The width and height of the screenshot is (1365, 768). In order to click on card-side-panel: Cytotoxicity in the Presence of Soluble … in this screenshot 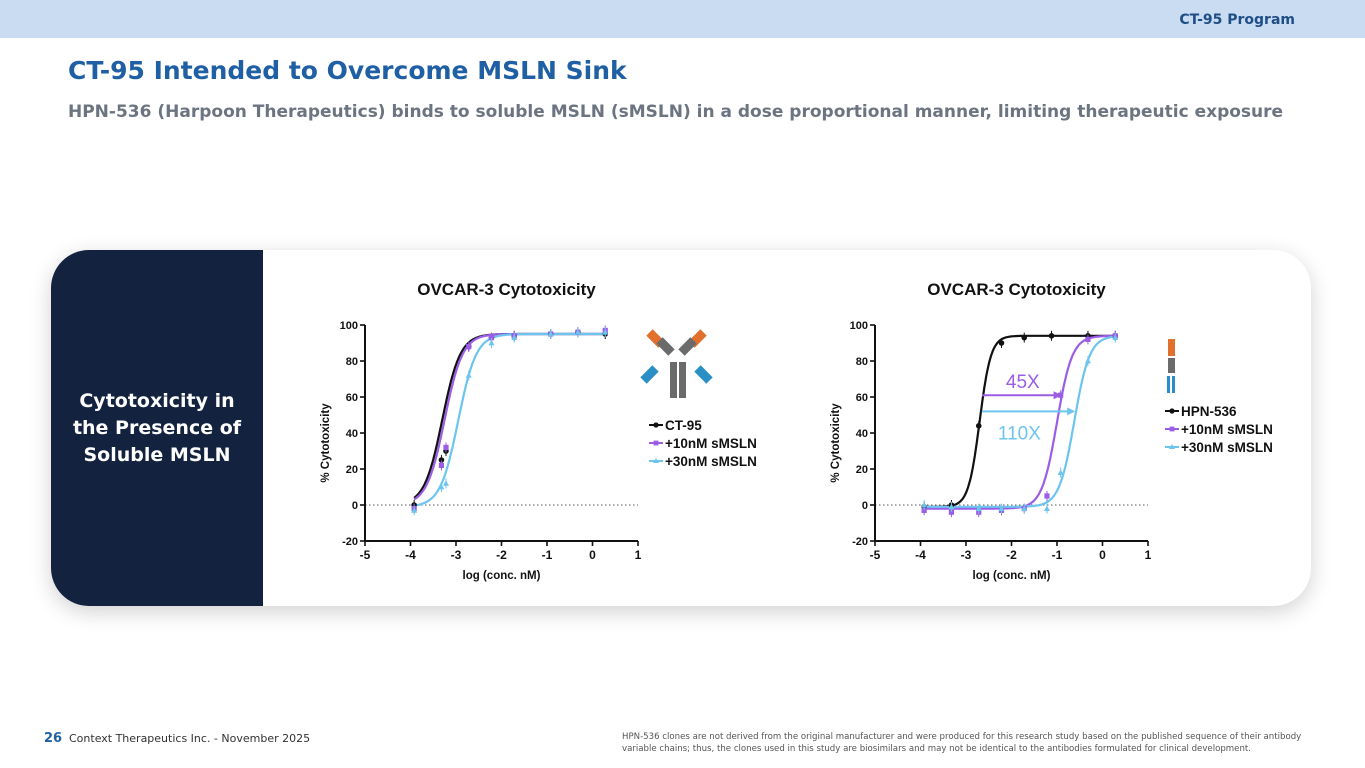, I will do `click(157, 428)`.